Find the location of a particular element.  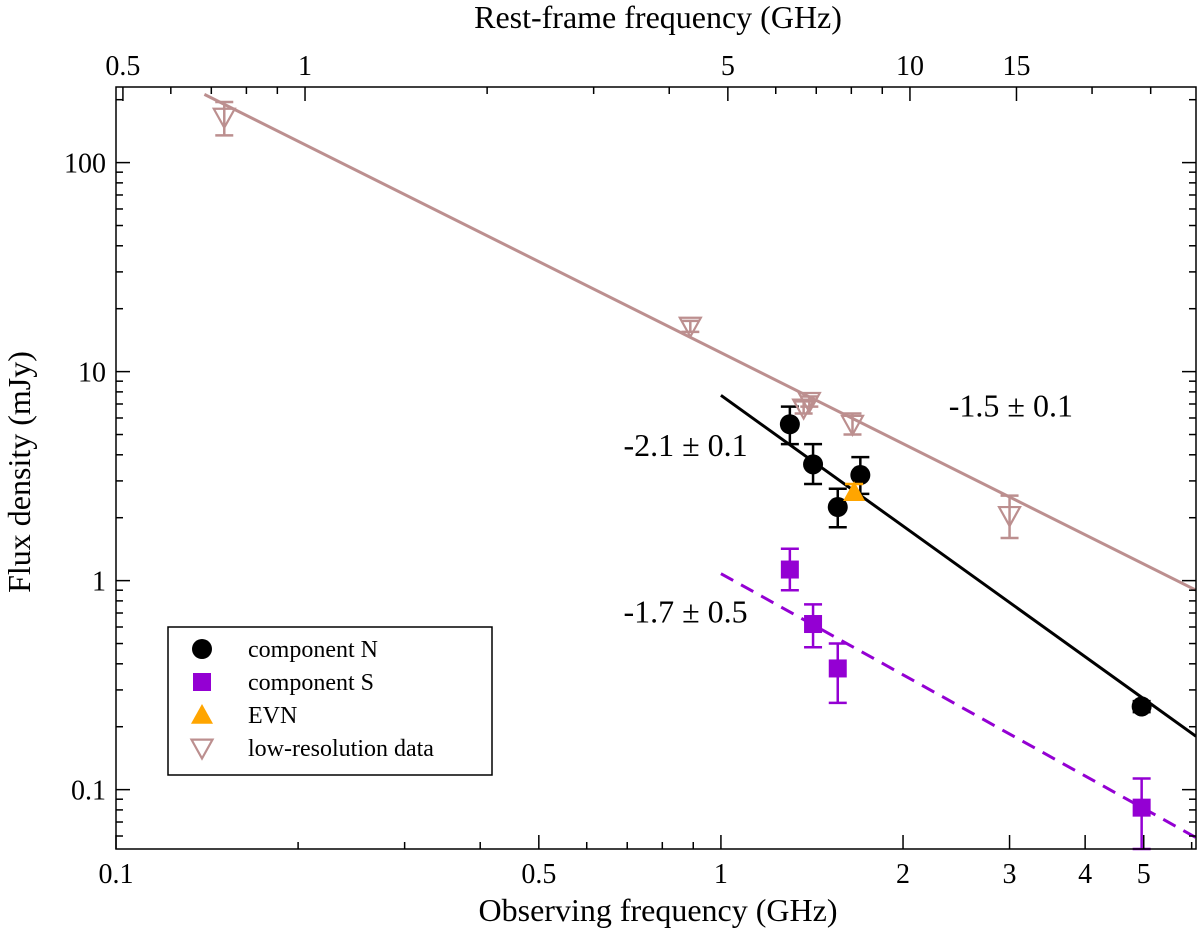

legend-box is located at coordinates (330, 701).